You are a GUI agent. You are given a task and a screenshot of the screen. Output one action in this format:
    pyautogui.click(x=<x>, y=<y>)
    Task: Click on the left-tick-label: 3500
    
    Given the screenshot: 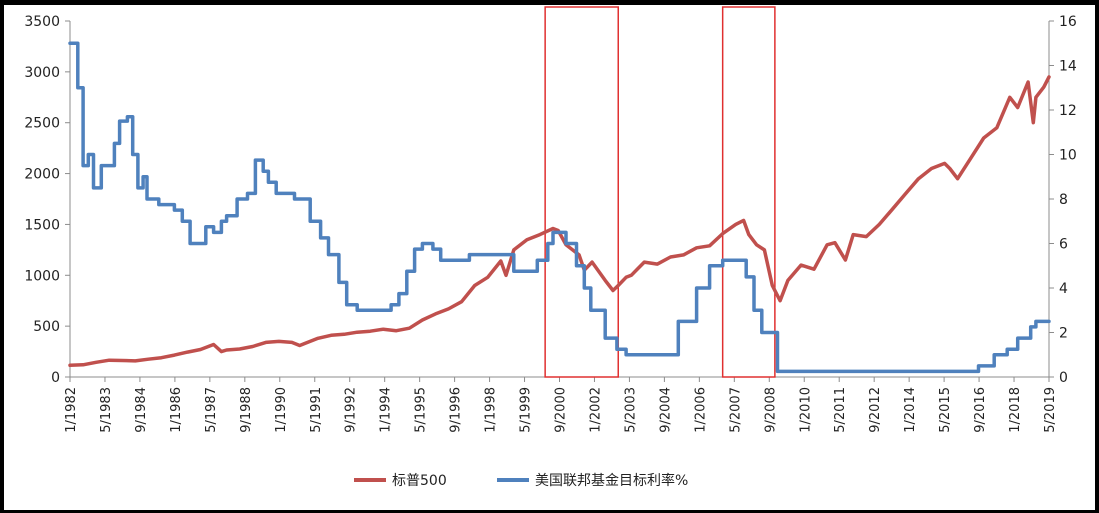 What is the action you would take?
    pyautogui.click(x=42, y=22)
    